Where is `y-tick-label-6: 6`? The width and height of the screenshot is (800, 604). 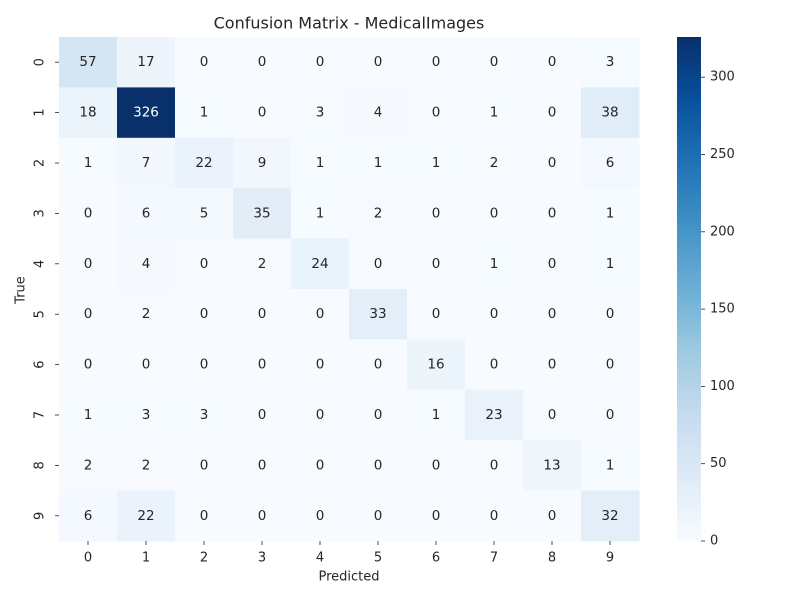 y-tick-label-6: 6 is located at coordinates (40, 364).